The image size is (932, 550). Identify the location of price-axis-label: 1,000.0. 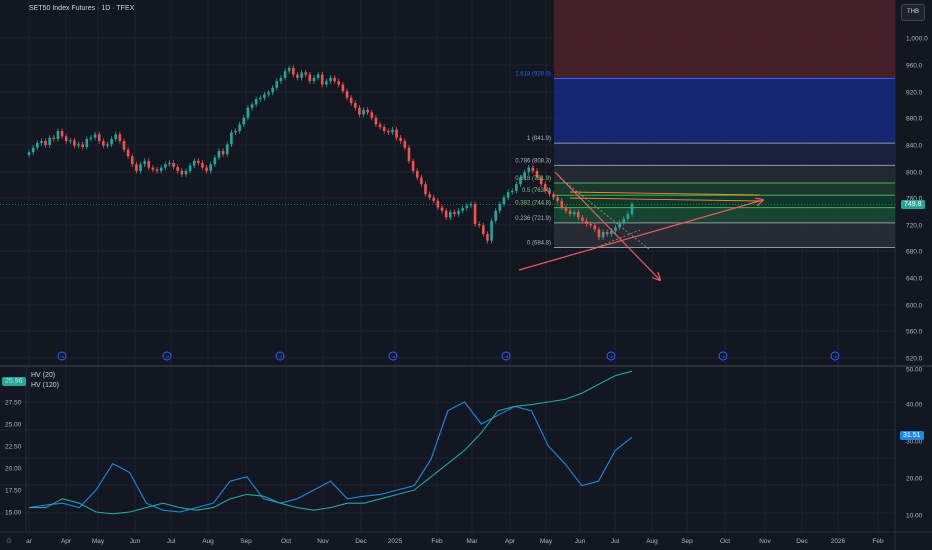
(917, 39).